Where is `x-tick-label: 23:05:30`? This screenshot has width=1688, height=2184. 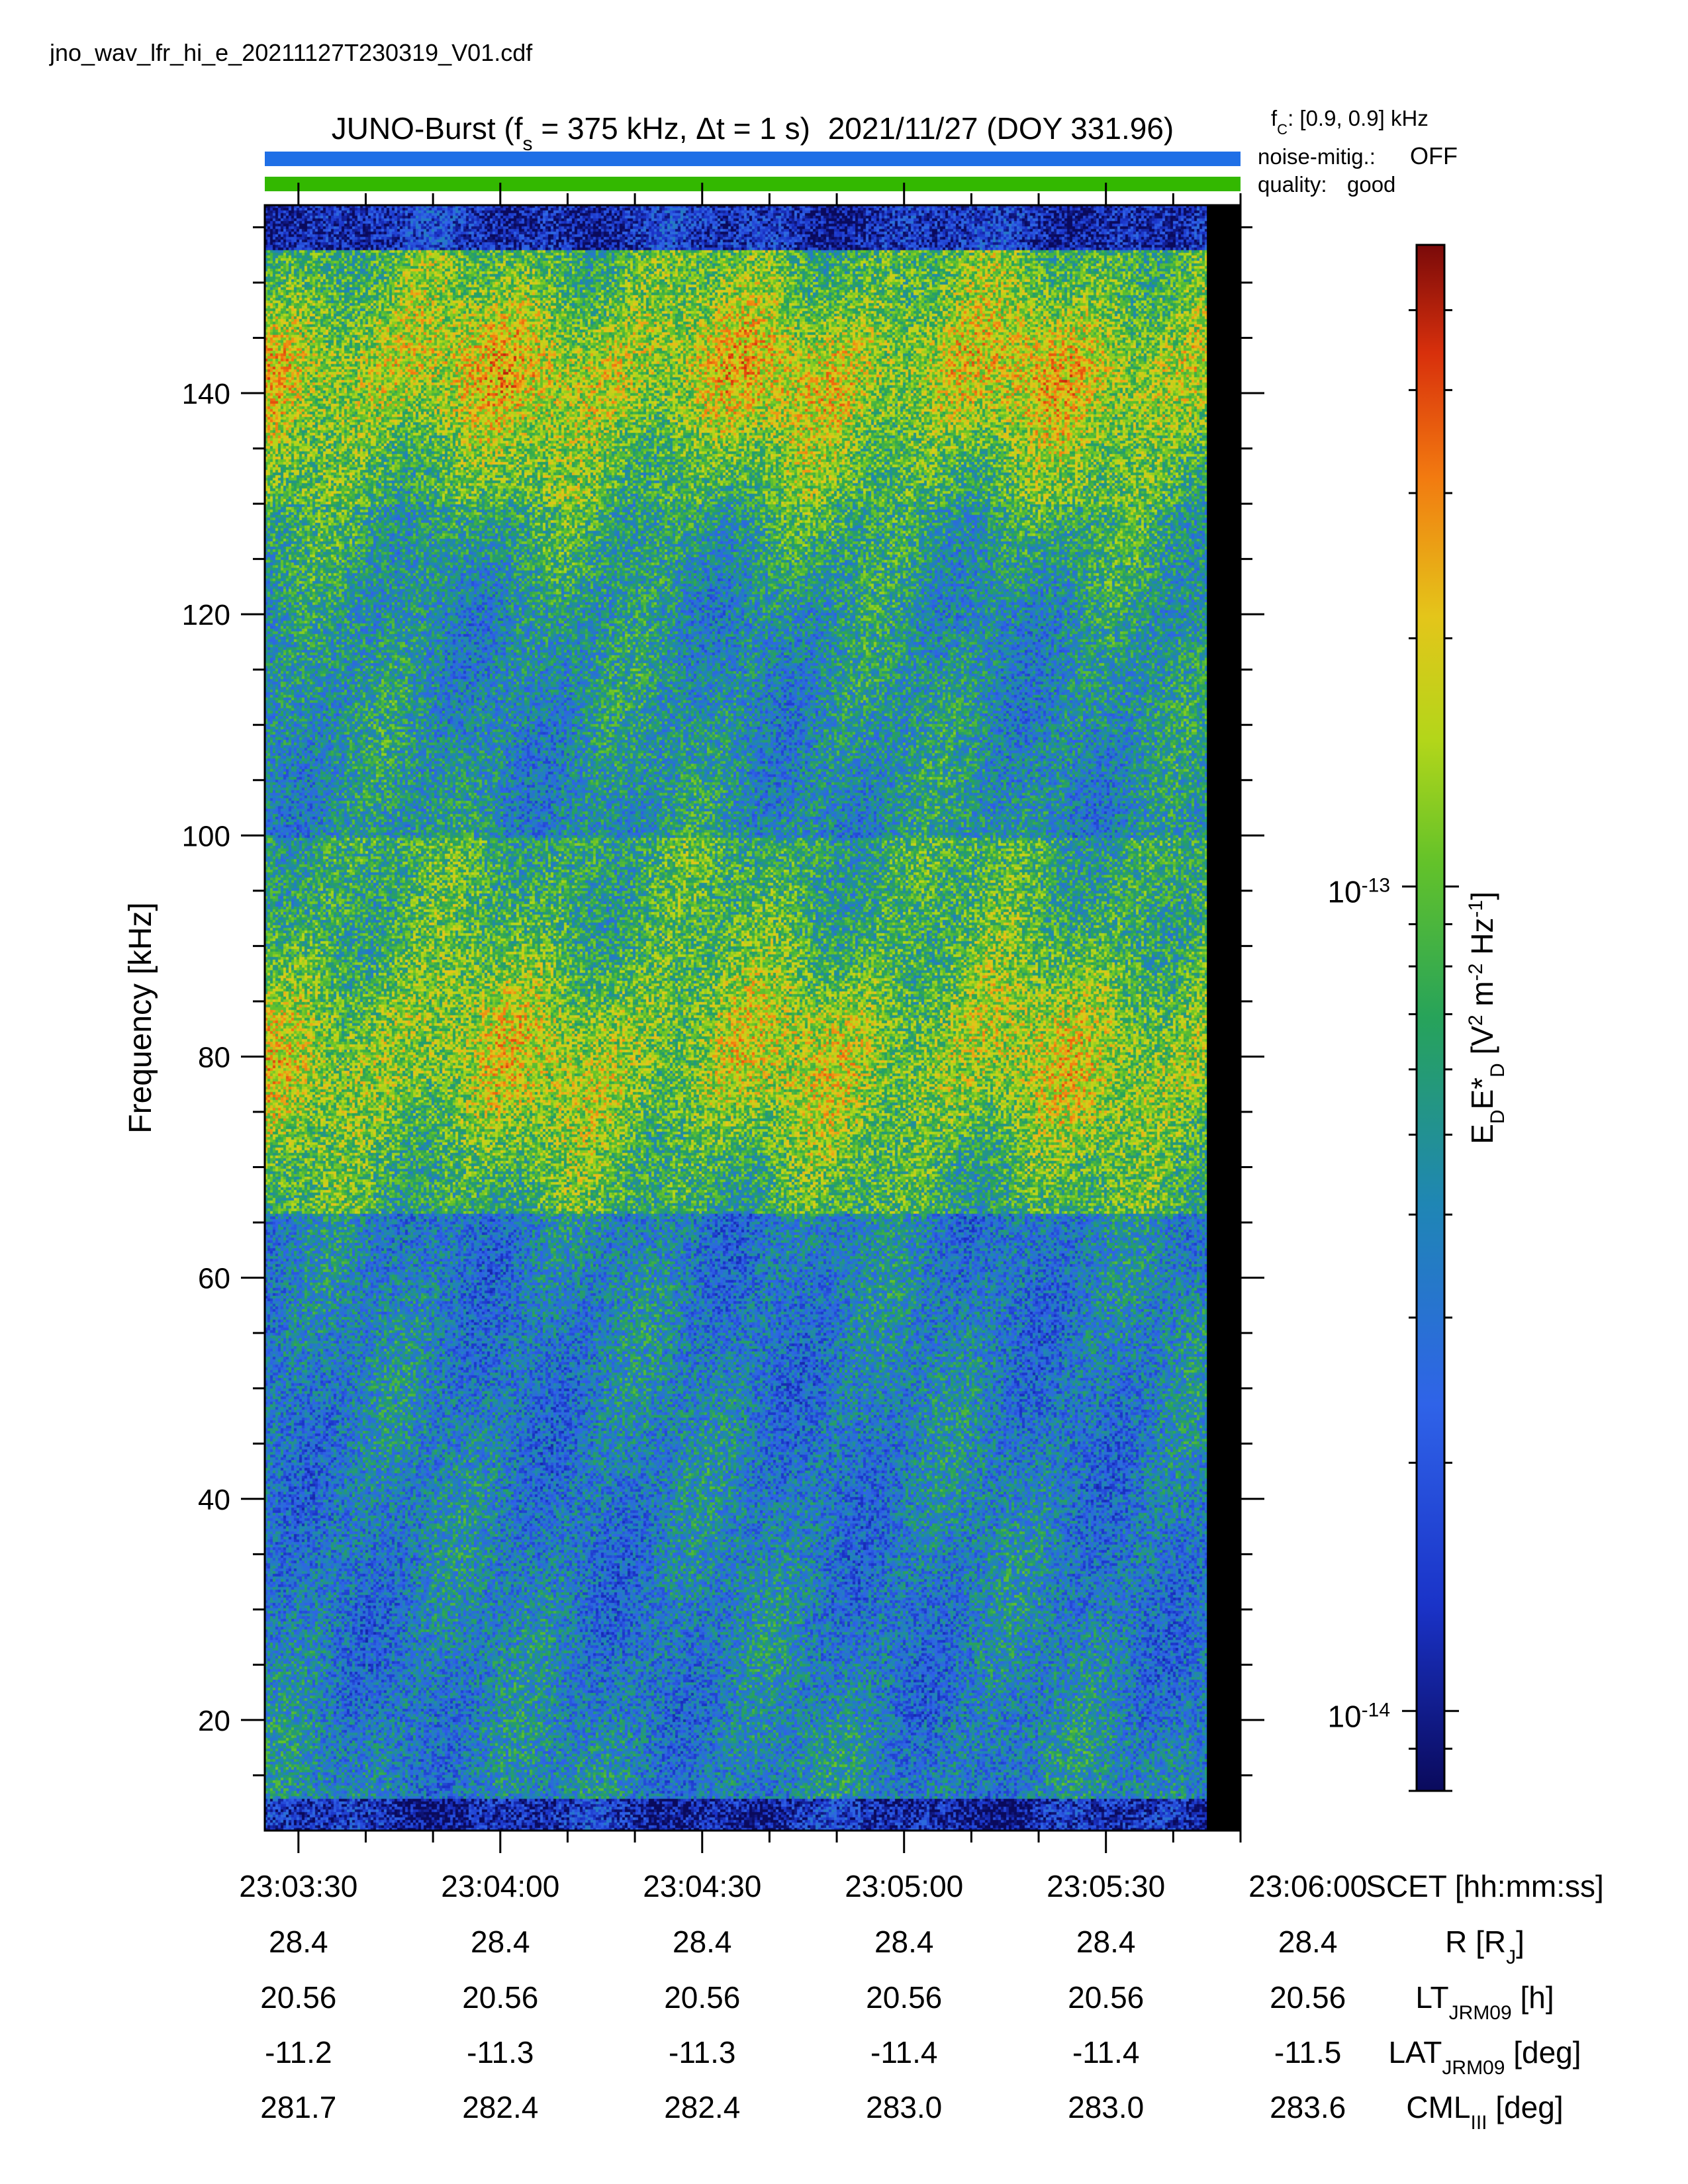 x-tick-label: 23:05:30 is located at coordinates (1106, 1886).